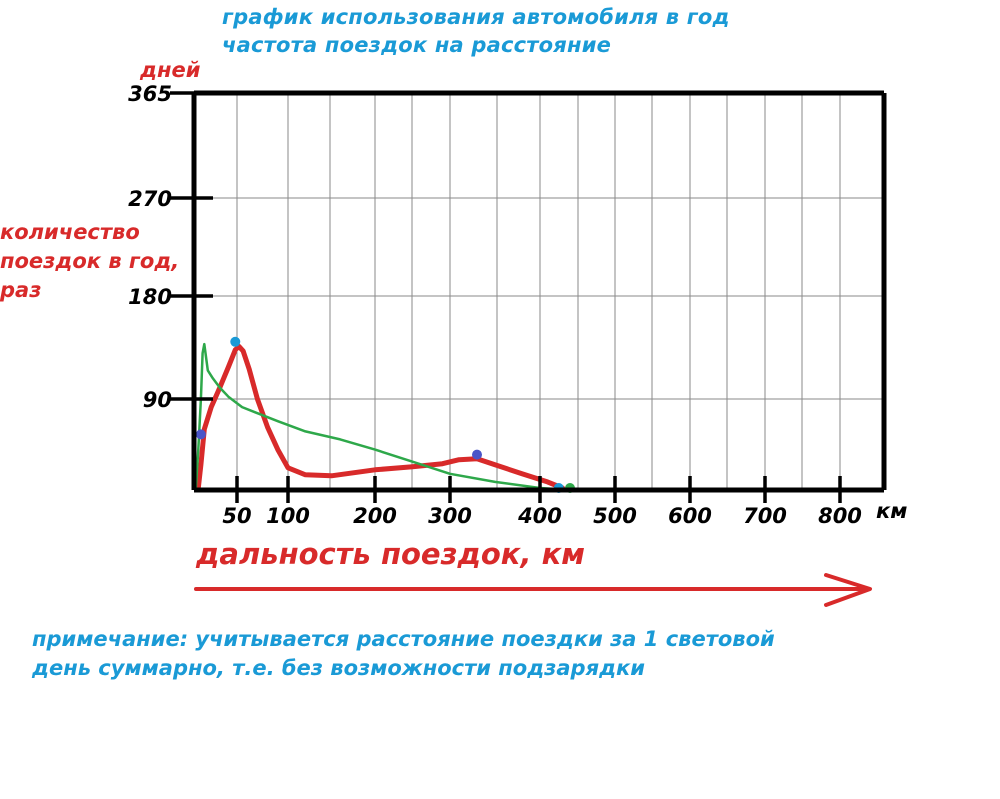 Image resolution: width=1000 pixels, height=799 pixels. I want to click on y-axis-label: количество поездок в год, раз, so click(90, 261).